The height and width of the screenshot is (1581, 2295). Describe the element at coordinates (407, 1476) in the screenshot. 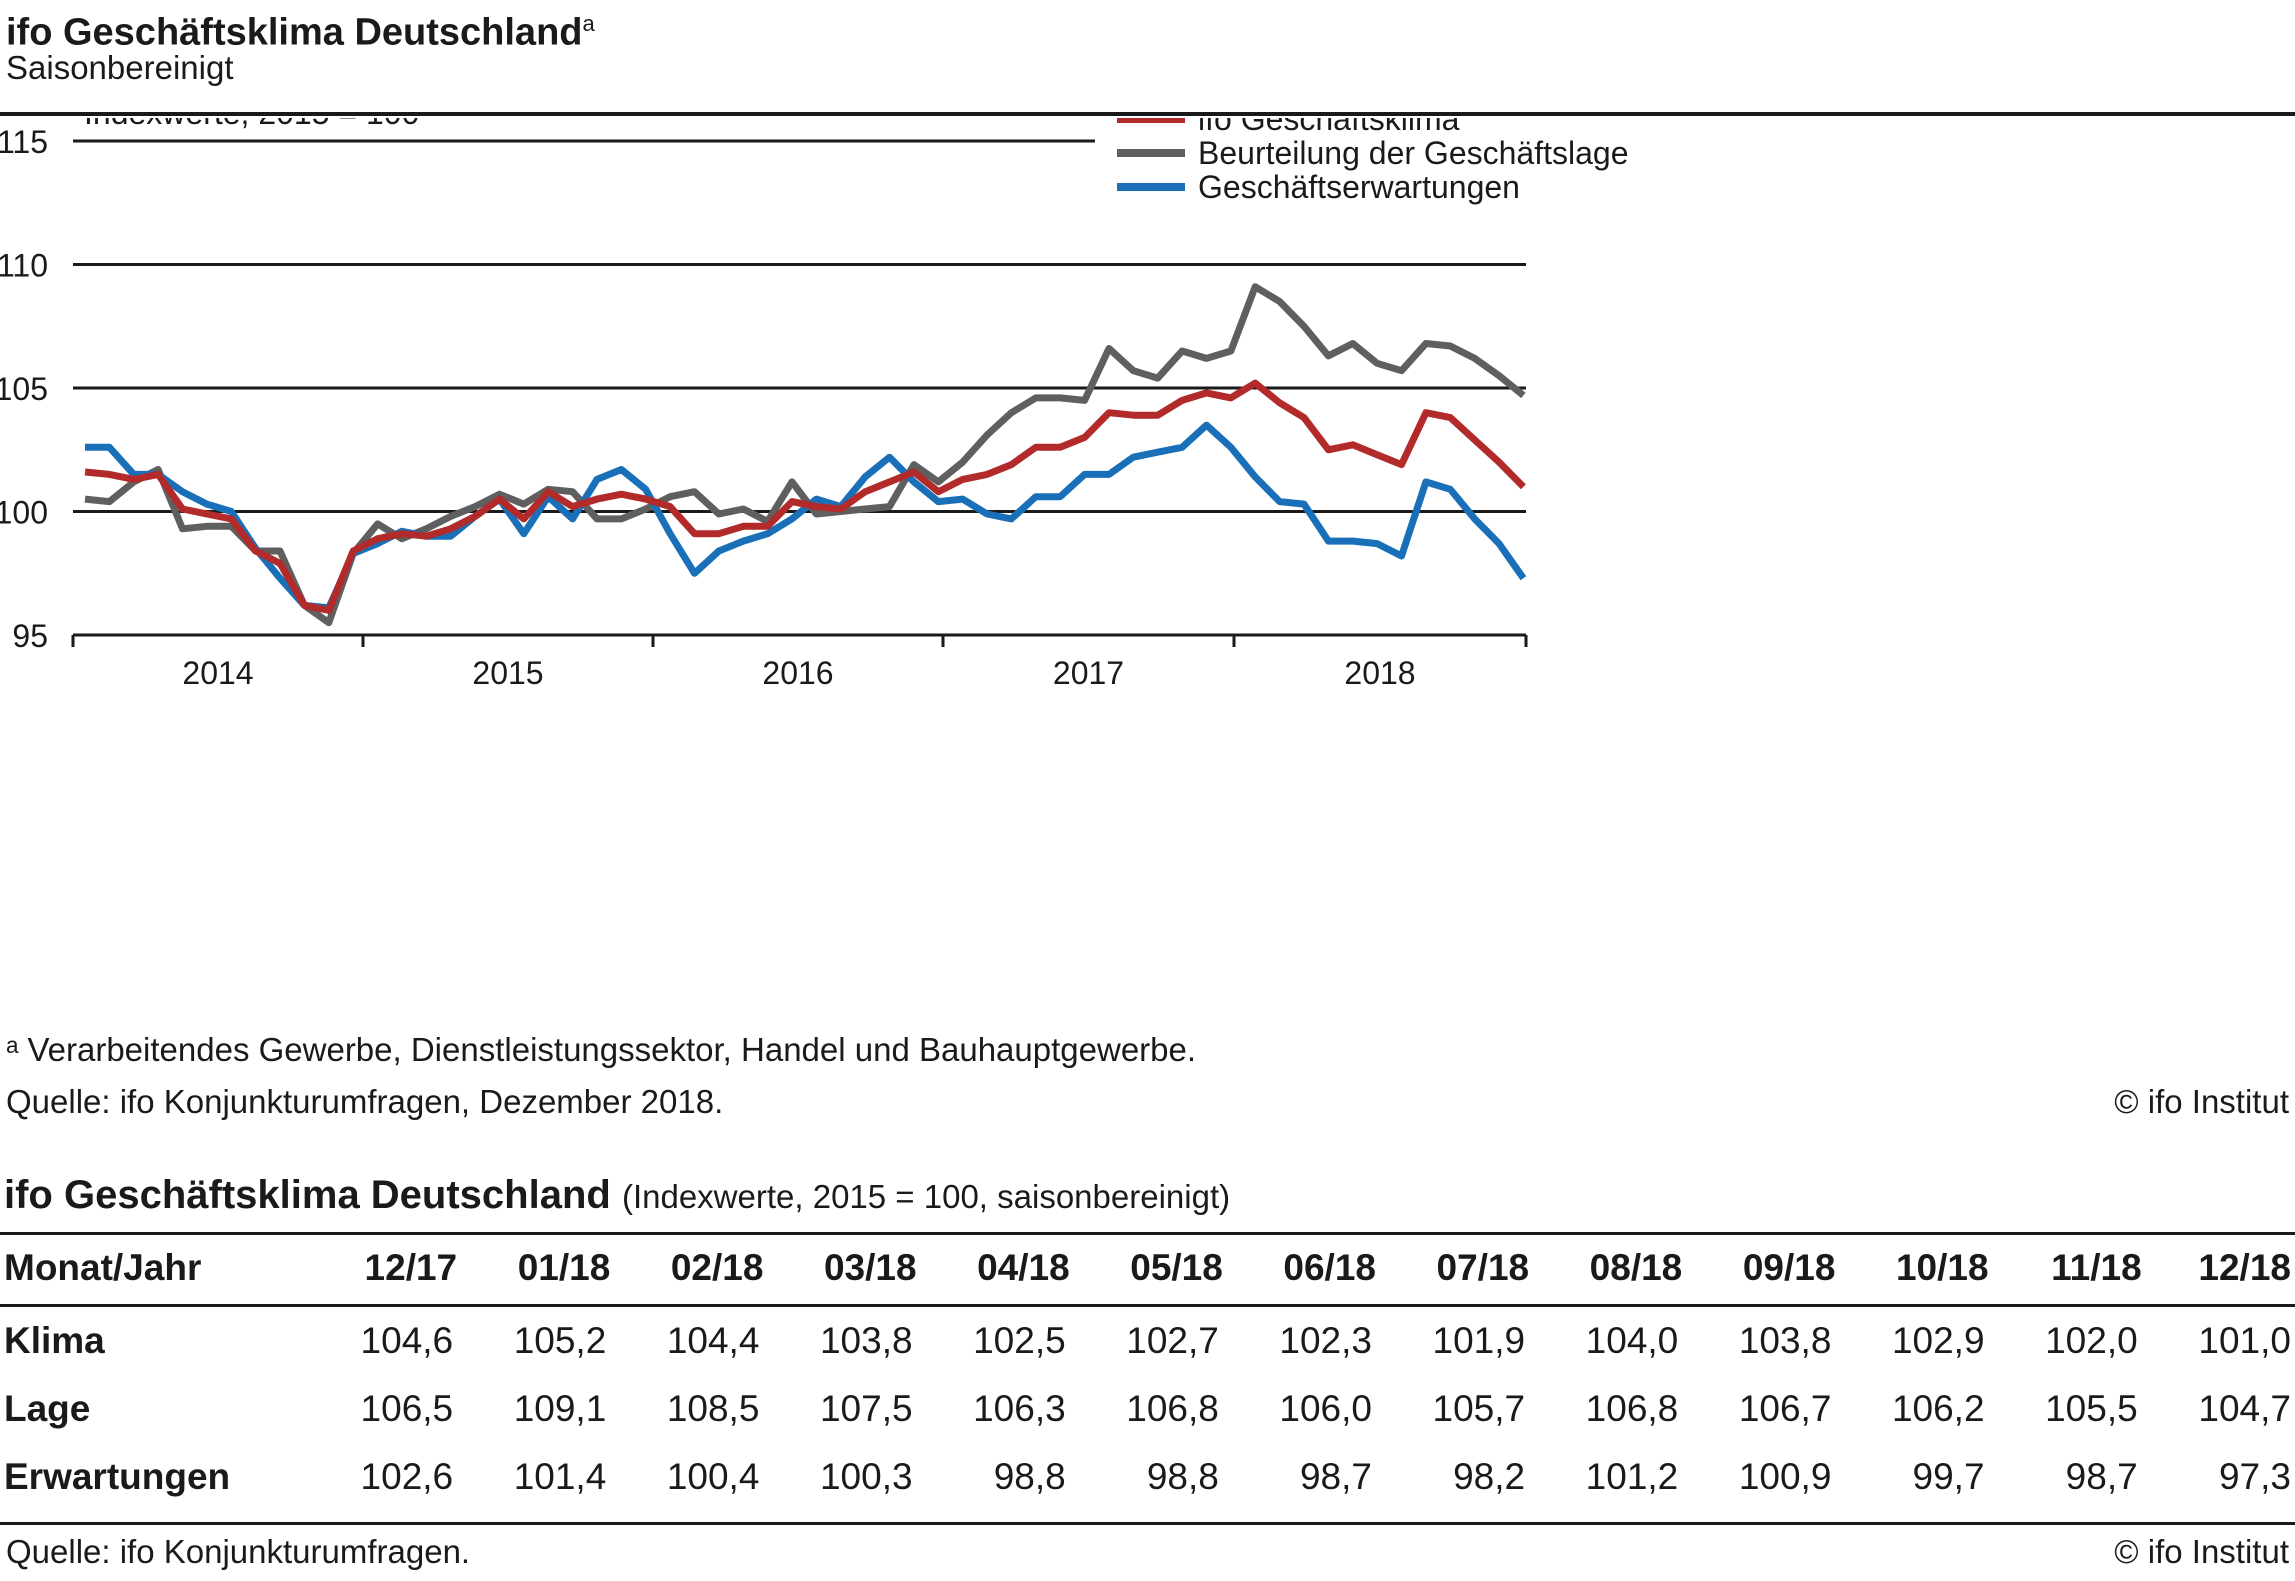

I see `table-cell: 102,6` at that location.